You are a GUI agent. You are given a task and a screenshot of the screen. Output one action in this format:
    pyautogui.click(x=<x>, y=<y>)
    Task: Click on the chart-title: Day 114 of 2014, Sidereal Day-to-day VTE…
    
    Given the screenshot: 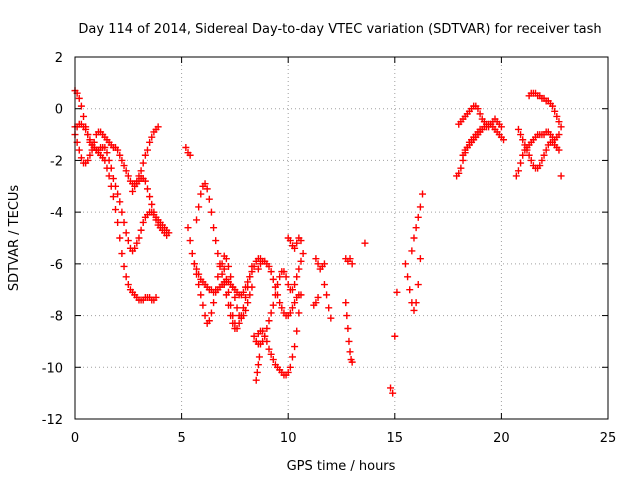 What is the action you would take?
    pyautogui.click(x=339, y=29)
    